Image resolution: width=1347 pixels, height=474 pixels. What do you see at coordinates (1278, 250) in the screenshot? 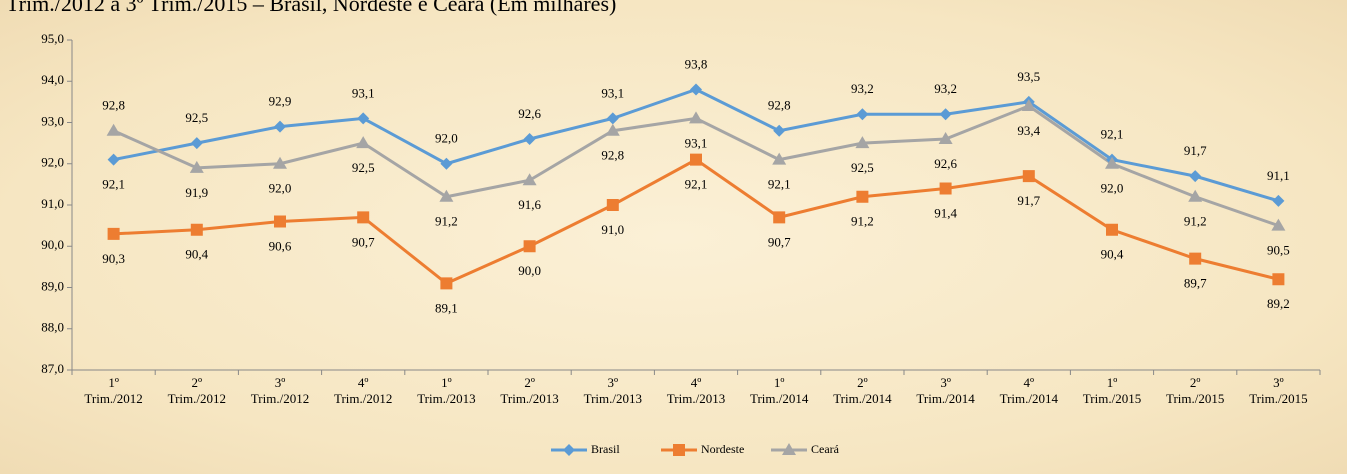
I see `data-label: 90,5` at bounding box center [1278, 250].